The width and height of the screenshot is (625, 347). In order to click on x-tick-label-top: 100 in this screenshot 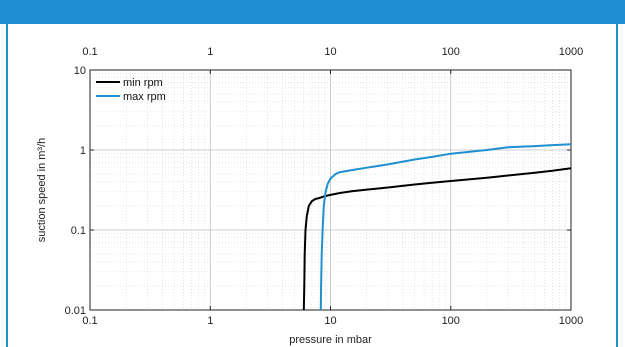, I will do `click(451, 52)`.